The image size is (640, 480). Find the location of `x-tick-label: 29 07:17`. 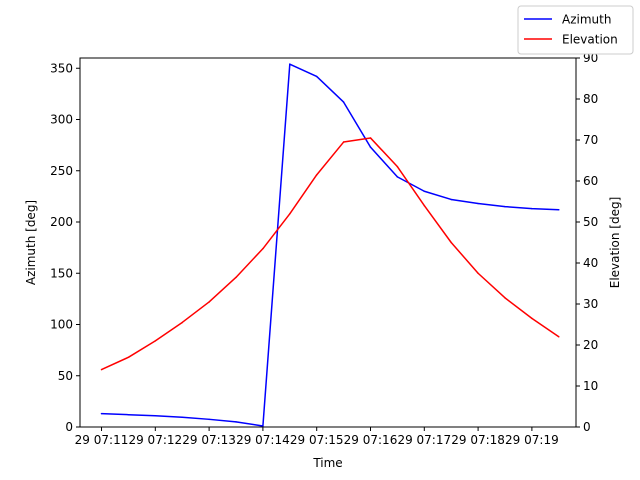

x-tick-label: 29 07:17 is located at coordinates (424, 440).